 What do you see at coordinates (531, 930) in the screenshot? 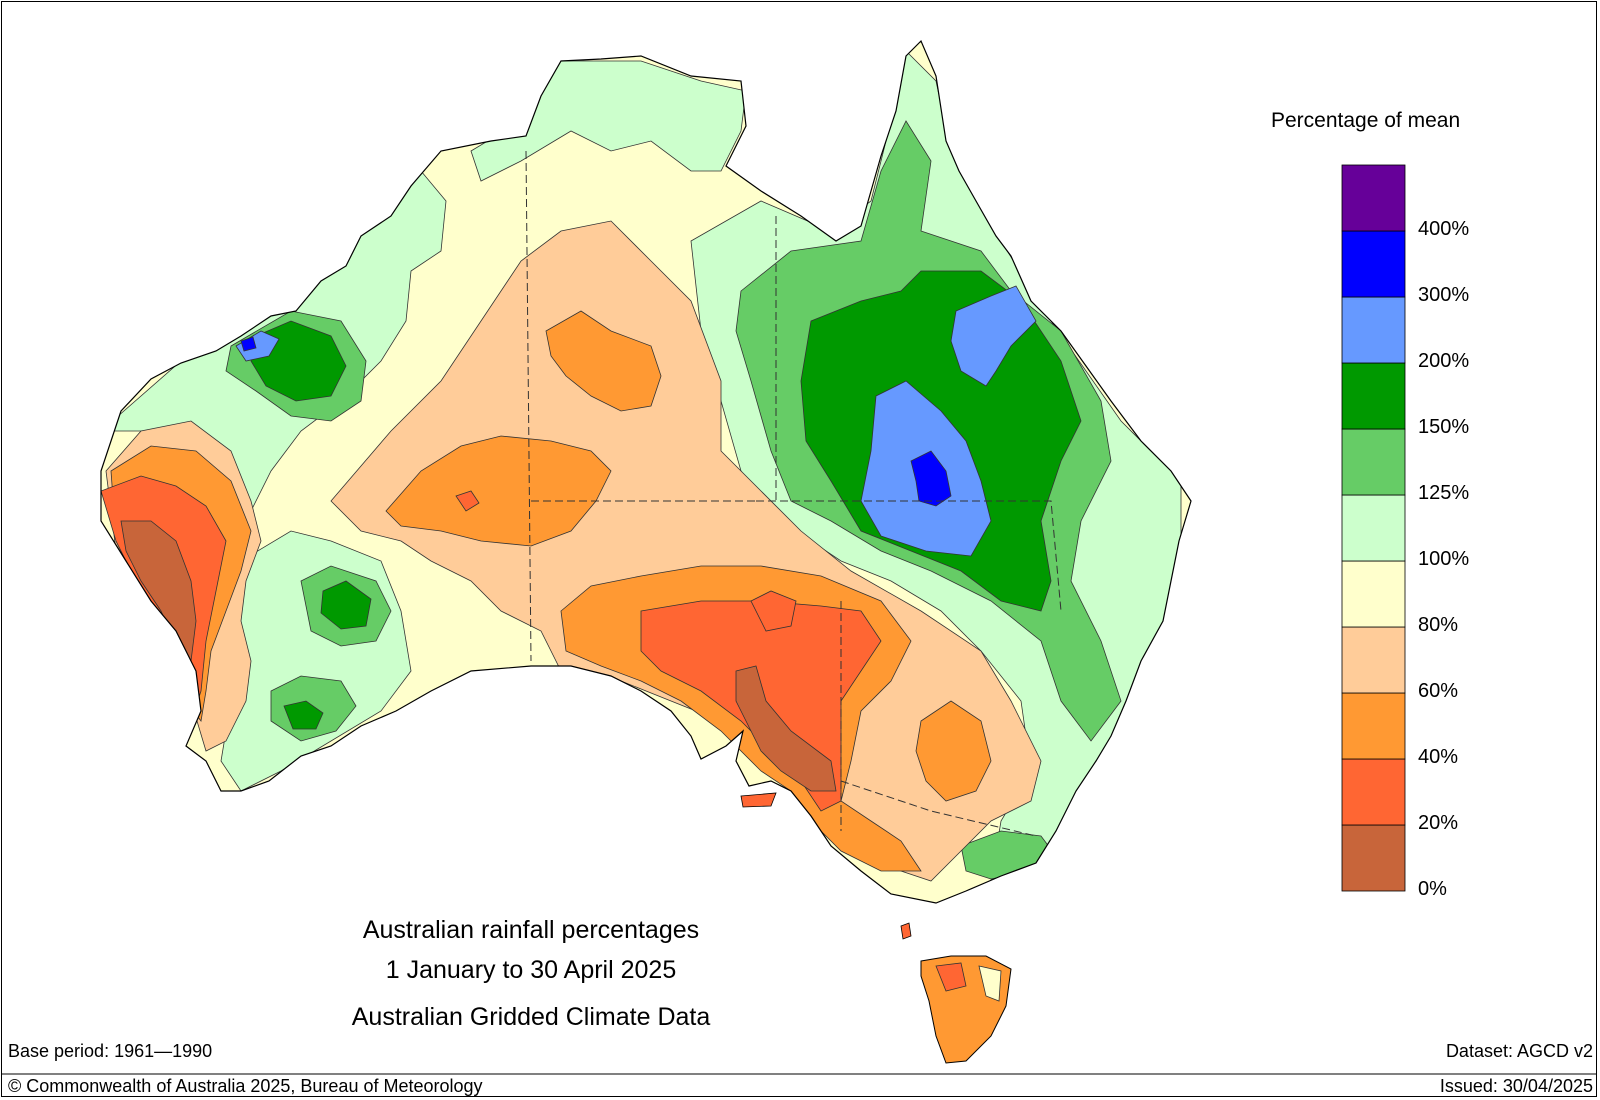
I see `map-title-line1: Australian rainfall percentages` at bounding box center [531, 930].